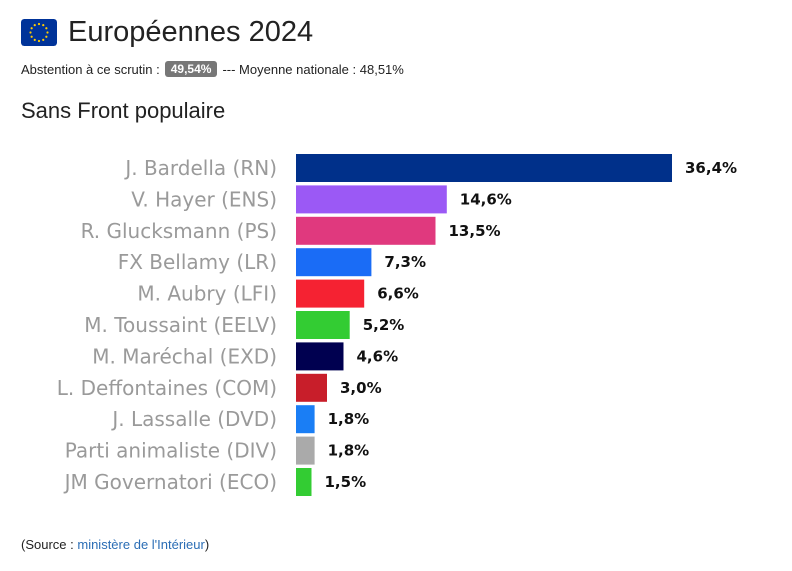 The image size is (792, 571). I want to click on value-label: 1,5%, so click(346, 482).